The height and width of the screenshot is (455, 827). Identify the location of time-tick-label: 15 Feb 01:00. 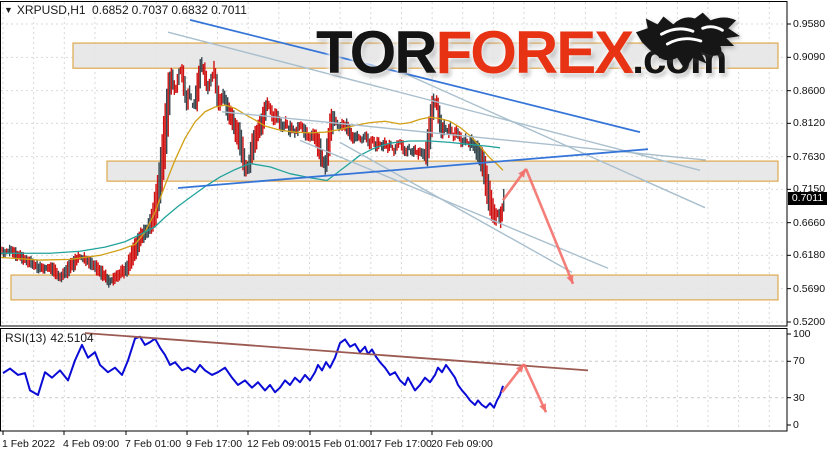
(340, 444).